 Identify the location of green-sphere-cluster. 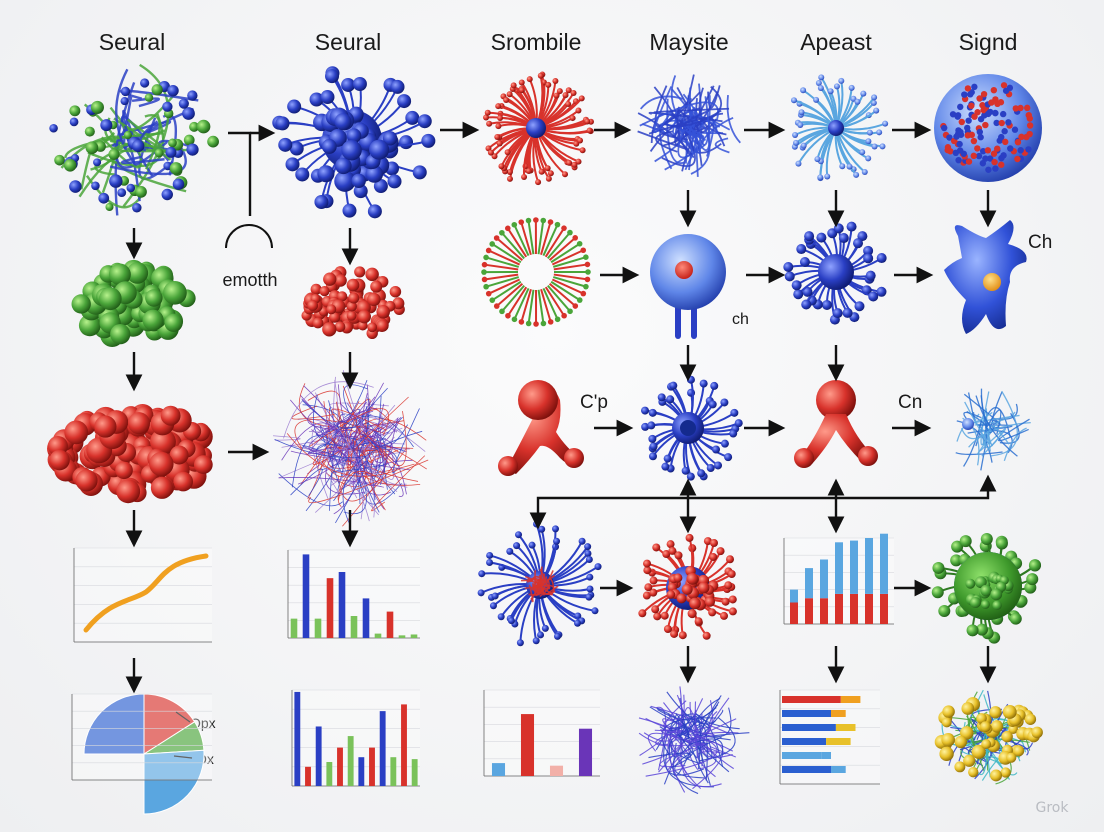
(133, 303).